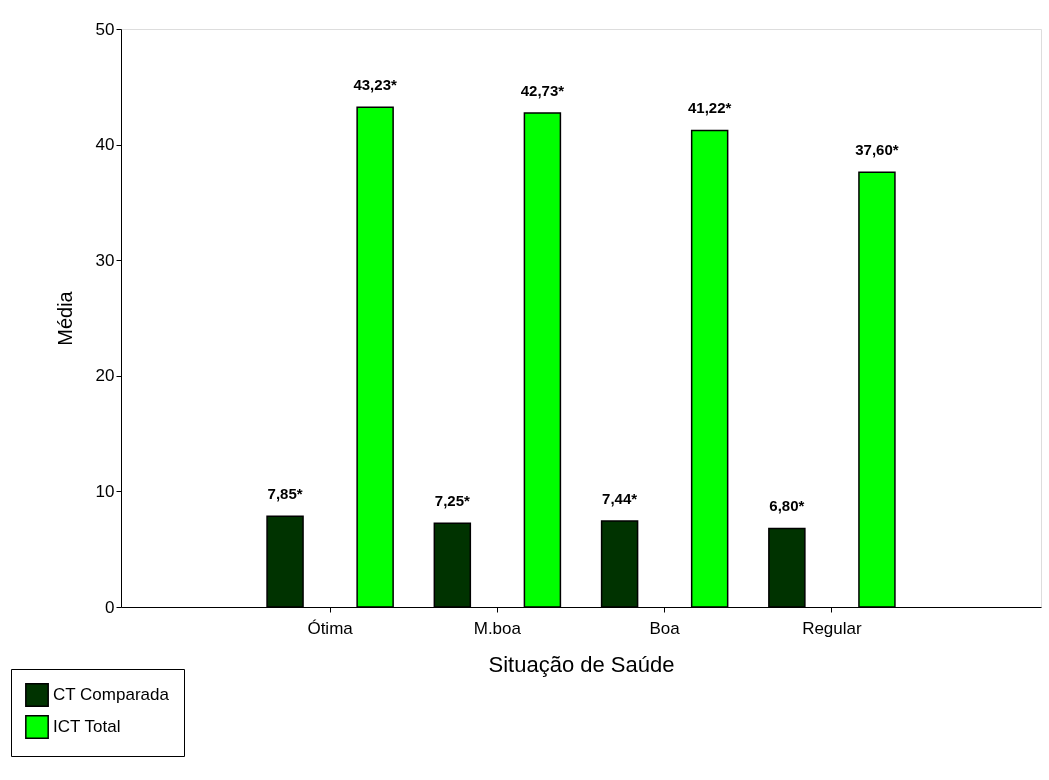  Describe the element at coordinates (375, 85) in the screenshot. I see `data-label: 43,23*` at that location.